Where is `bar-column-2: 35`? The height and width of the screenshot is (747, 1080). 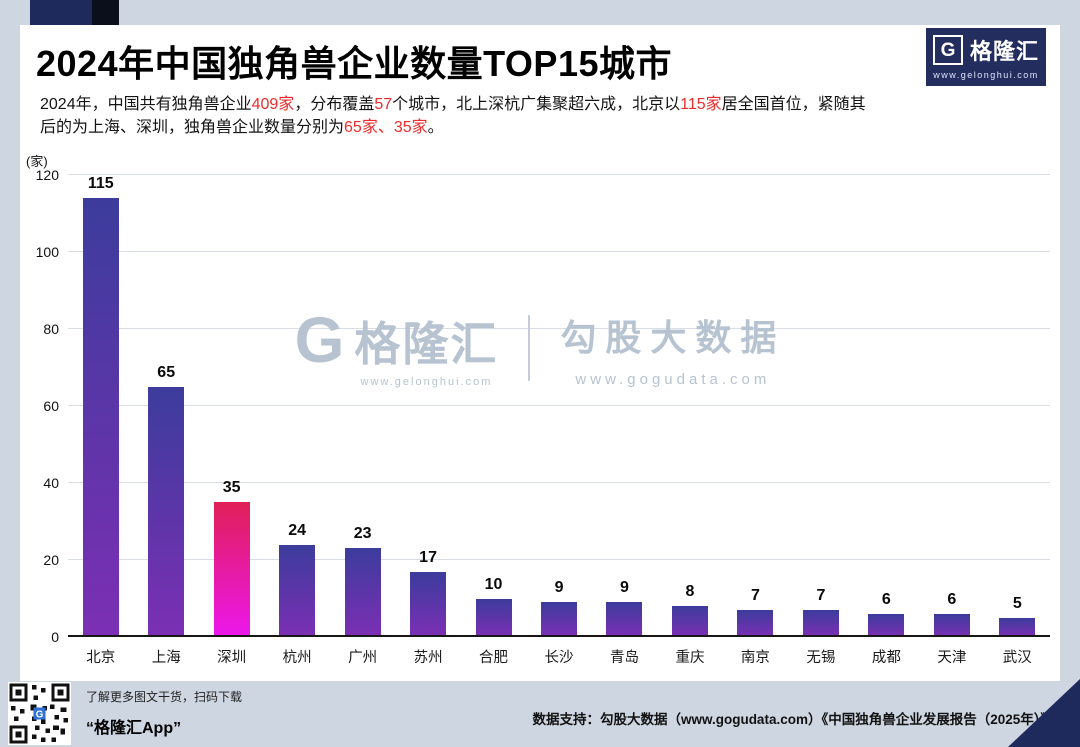
bar-column-2: 35 is located at coordinates (231, 406).